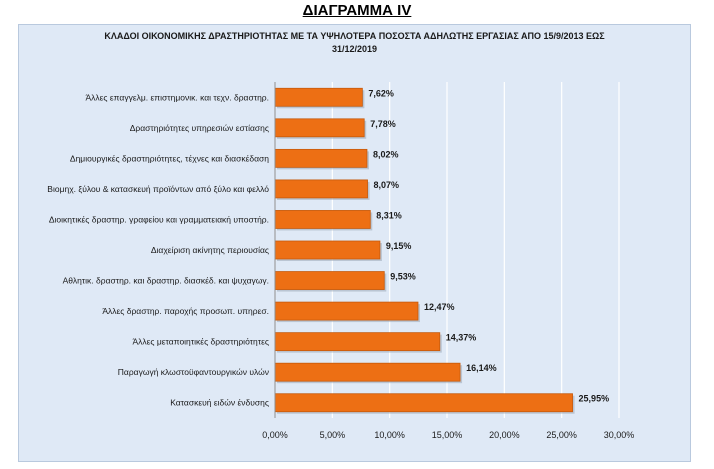 The image size is (714, 469). I want to click on value-label: 7,78%, so click(383, 124).